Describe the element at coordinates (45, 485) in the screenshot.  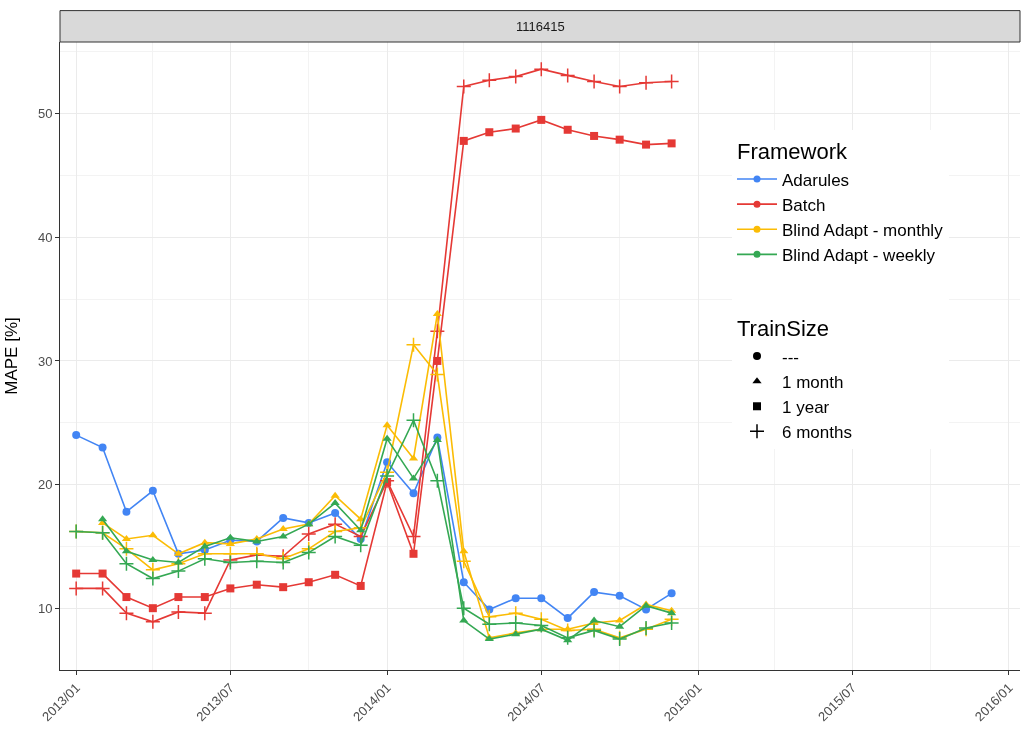
I see `y-tick-label: 20` at that location.